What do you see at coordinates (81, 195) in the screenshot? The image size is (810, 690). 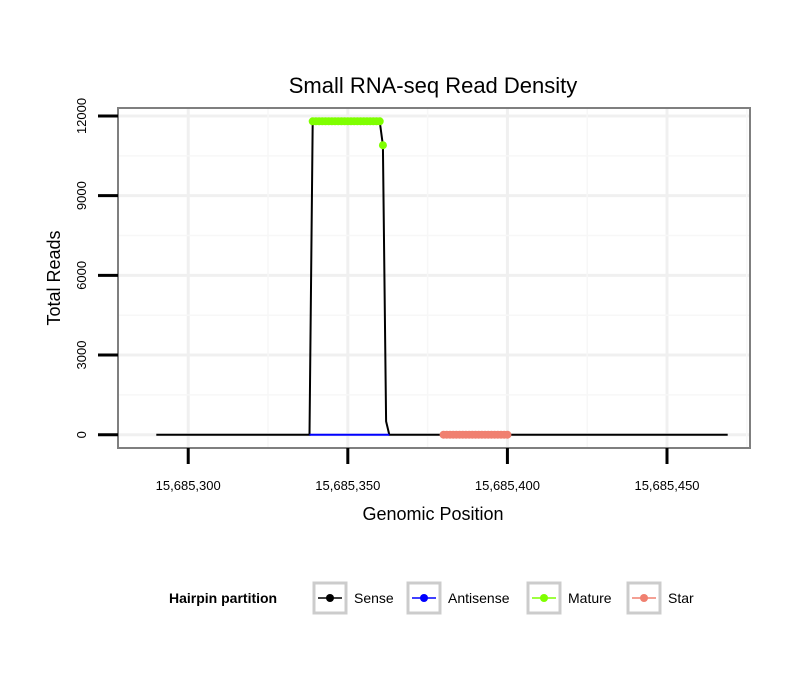 I see `y-tick-label: 9000` at bounding box center [81, 195].